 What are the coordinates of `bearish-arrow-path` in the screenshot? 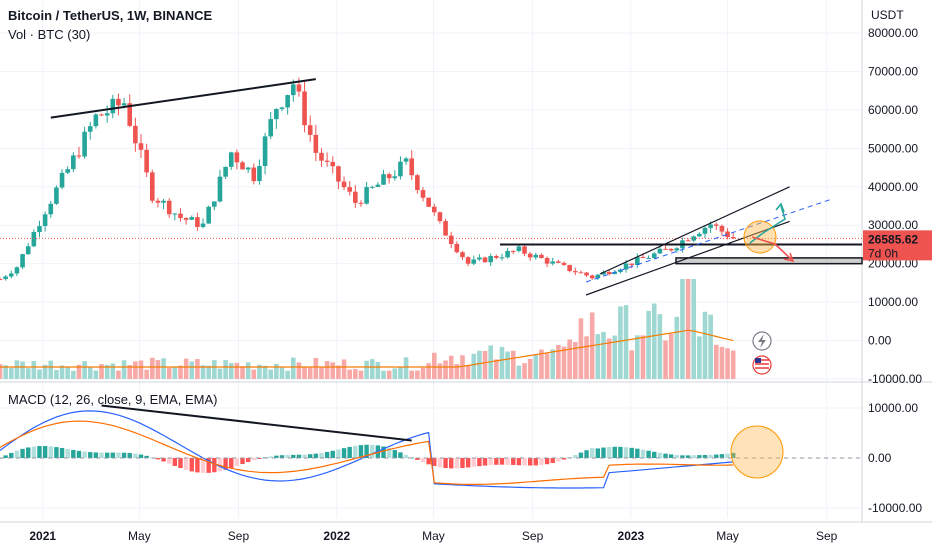 It's located at (772, 248).